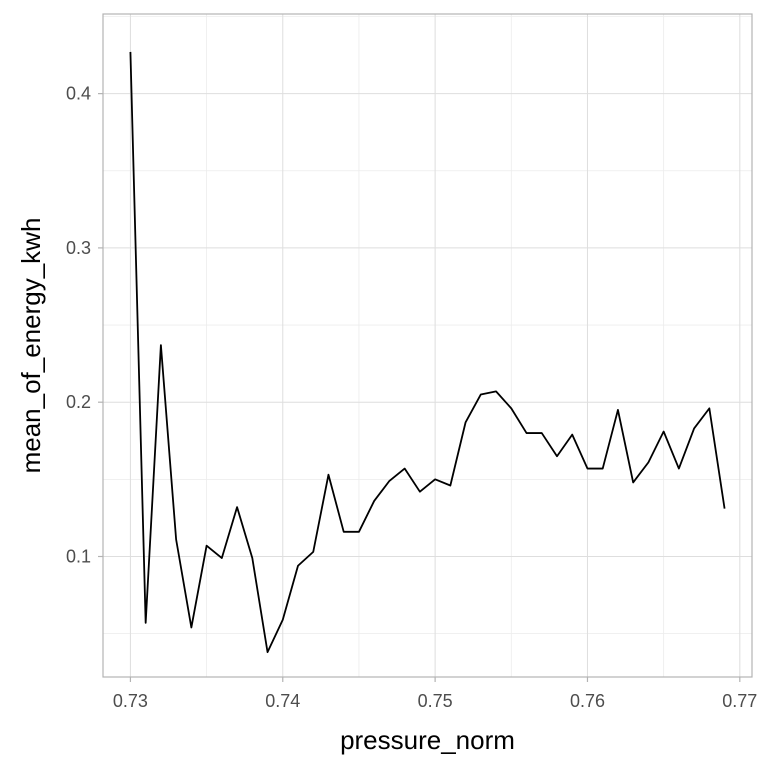 The image size is (768, 768). Describe the element at coordinates (739, 701) in the screenshot. I see `x-tick-label: 0.77` at that location.